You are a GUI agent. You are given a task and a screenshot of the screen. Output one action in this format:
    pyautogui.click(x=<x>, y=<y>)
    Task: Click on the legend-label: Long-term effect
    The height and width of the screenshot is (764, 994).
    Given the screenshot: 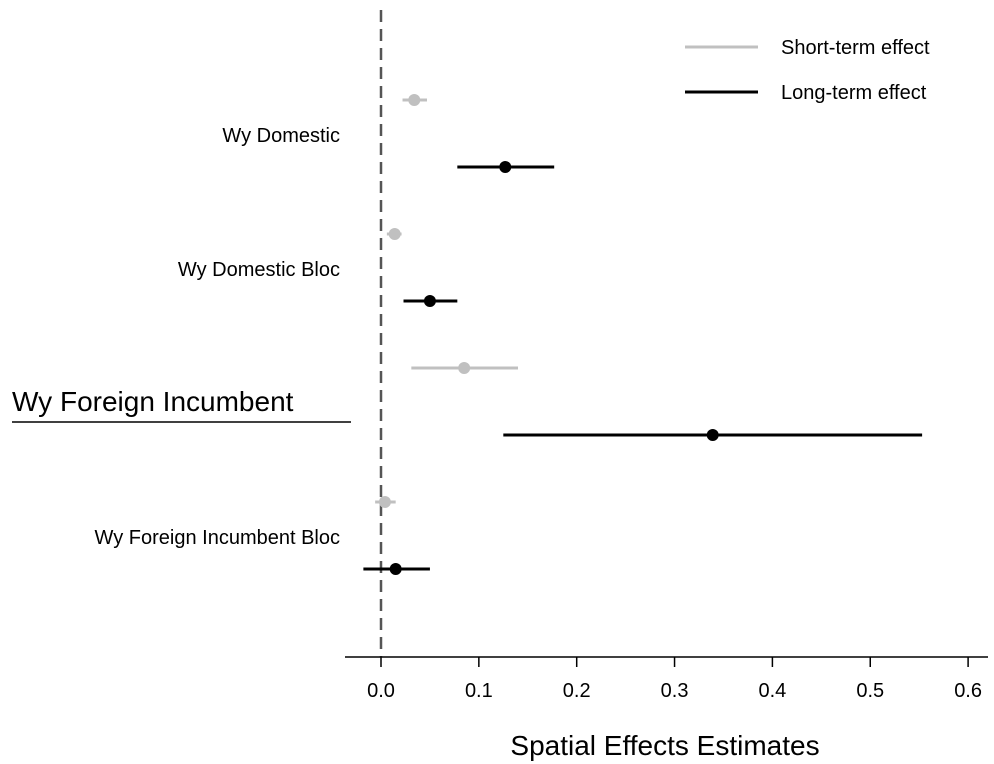 What is the action you would take?
    pyautogui.click(x=854, y=93)
    